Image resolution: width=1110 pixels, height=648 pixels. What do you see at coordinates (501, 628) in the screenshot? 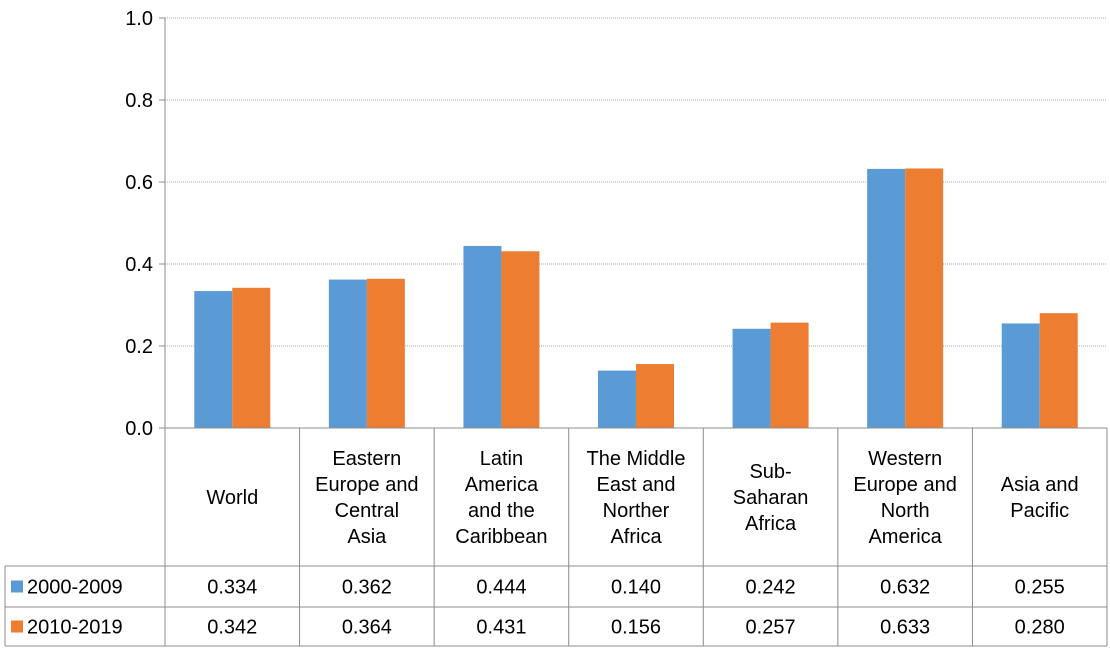
I see `data-label: 0.431` at bounding box center [501, 628].